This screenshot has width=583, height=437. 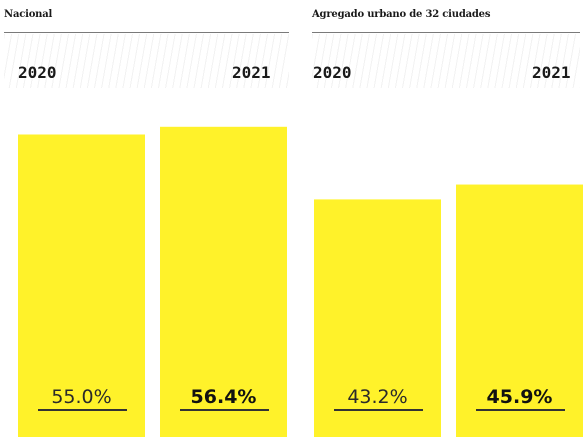 What do you see at coordinates (224, 397) in the screenshot?
I see `value-label-nacional-2021: 56.4%` at bounding box center [224, 397].